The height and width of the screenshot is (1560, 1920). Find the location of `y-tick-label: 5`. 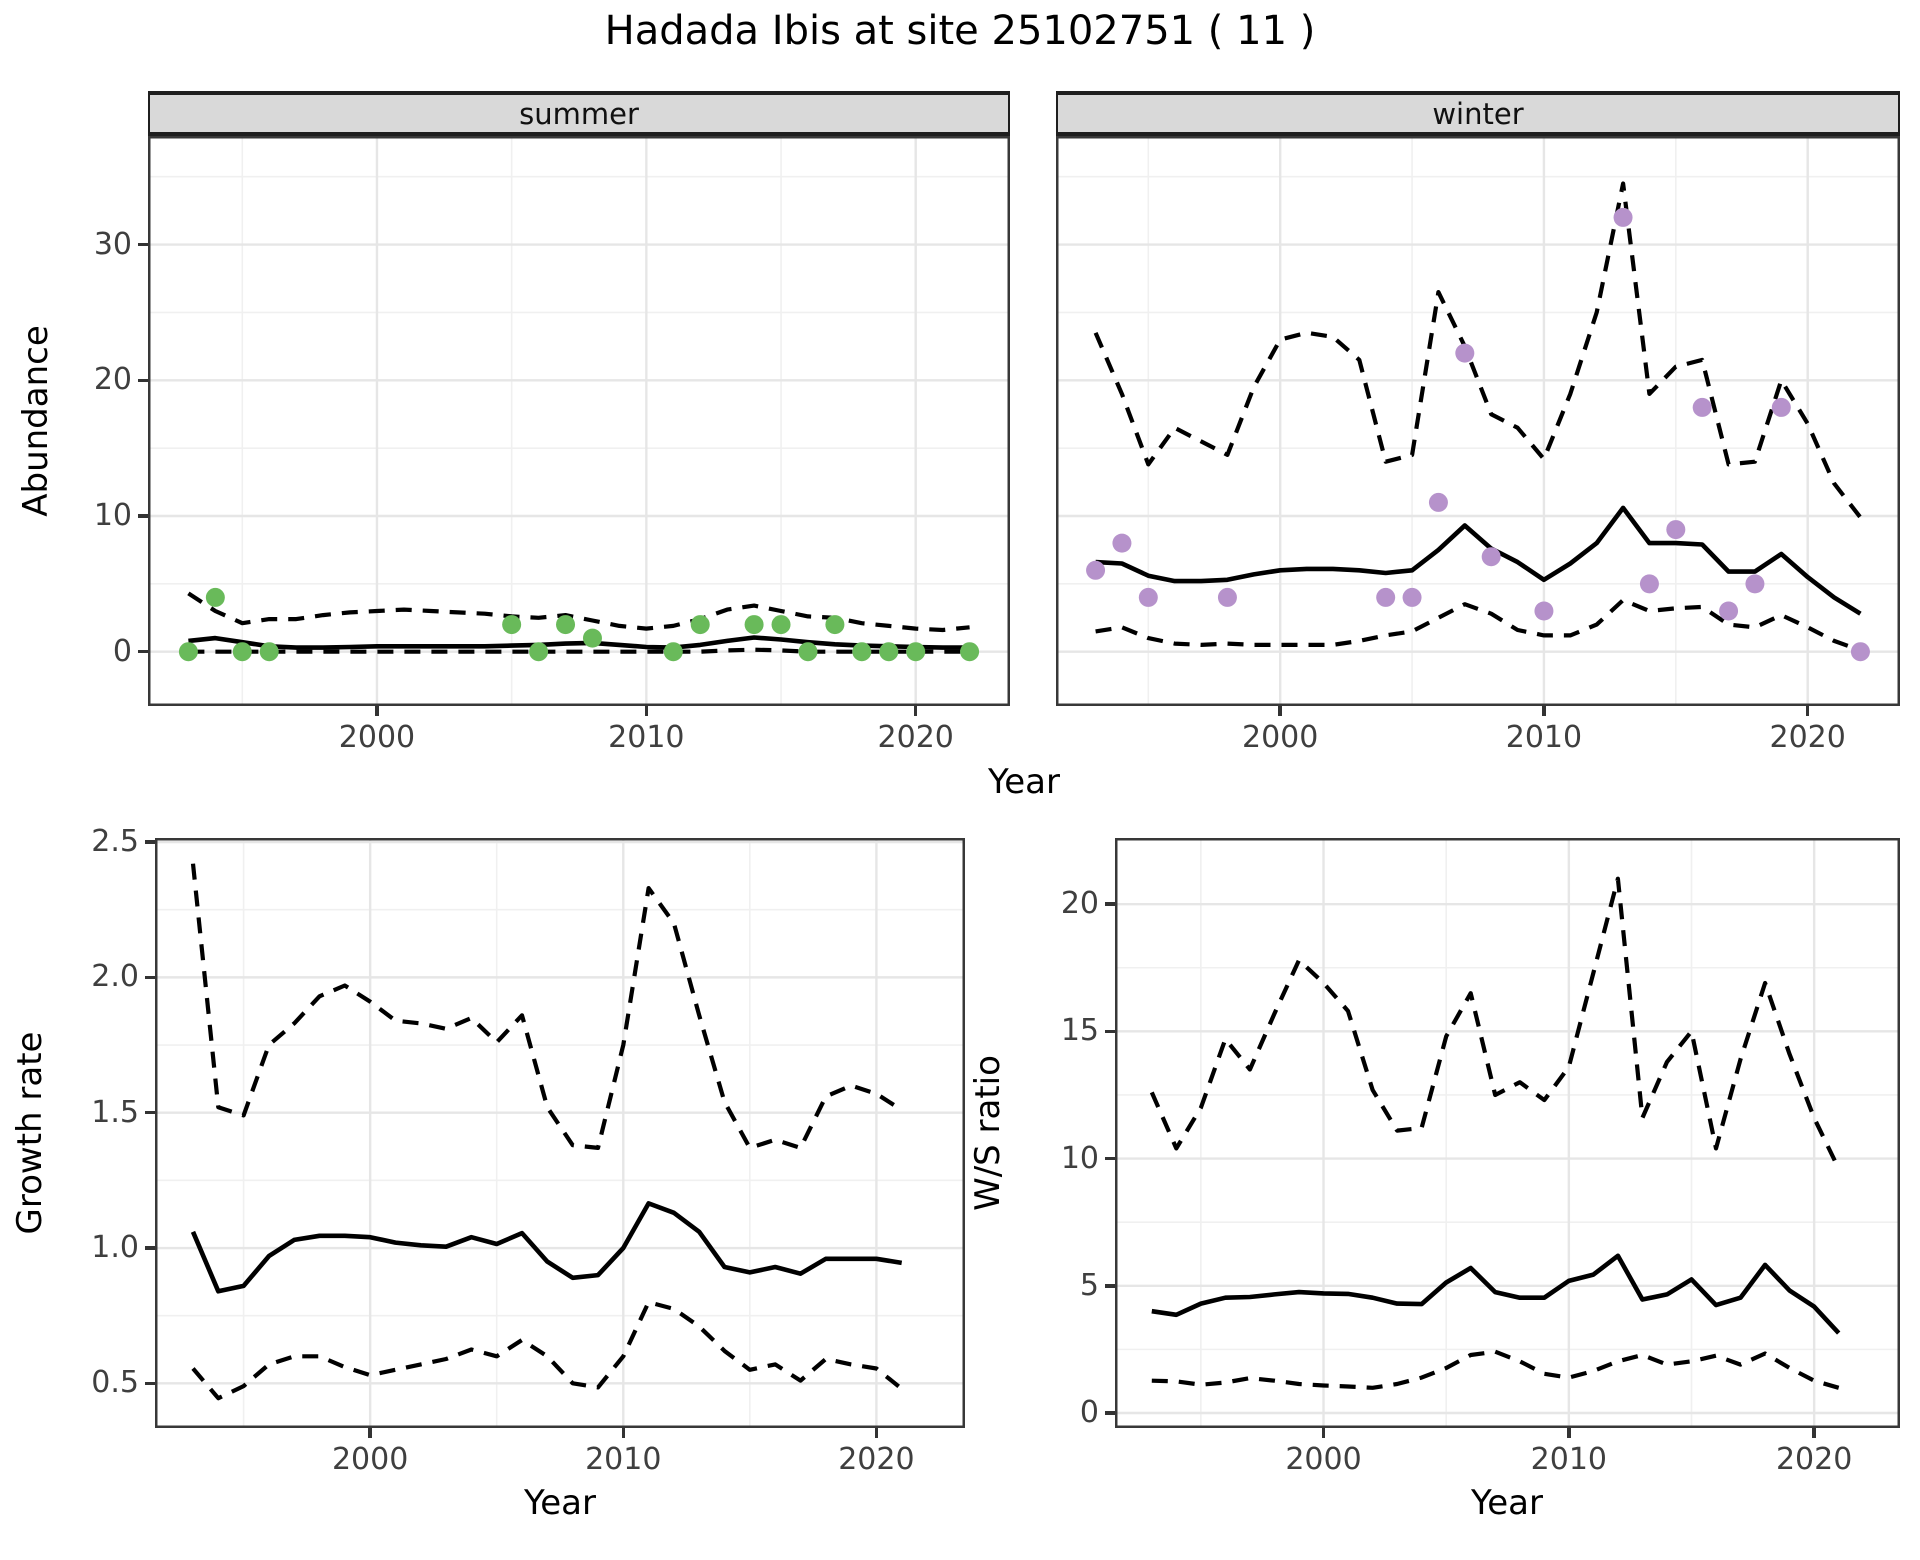

y-tick-label: 5 is located at coordinates (1089, 1285).